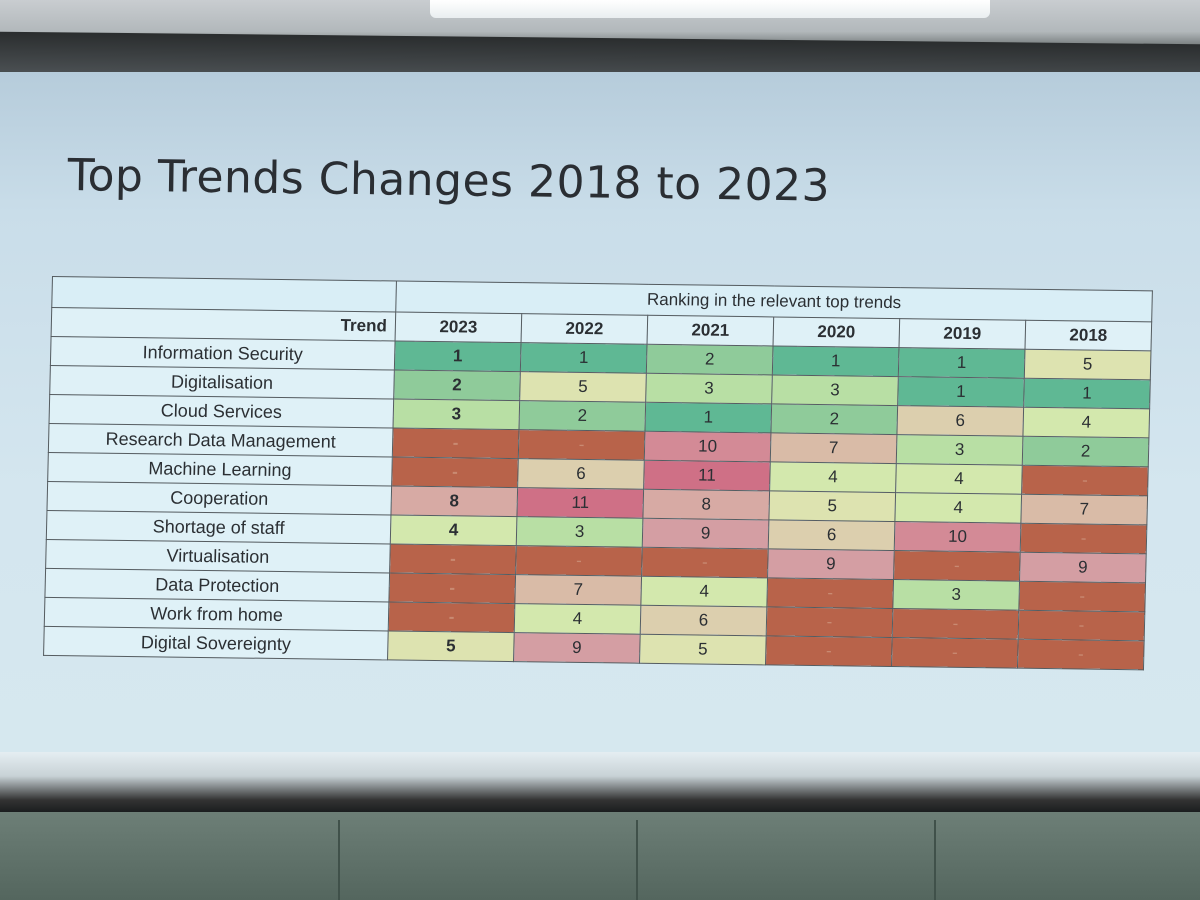 This screenshot has width=1200, height=900. What do you see at coordinates (458, 327) in the screenshot?
I see `year-header-2023: 2023` at bounding box center [458, 327].